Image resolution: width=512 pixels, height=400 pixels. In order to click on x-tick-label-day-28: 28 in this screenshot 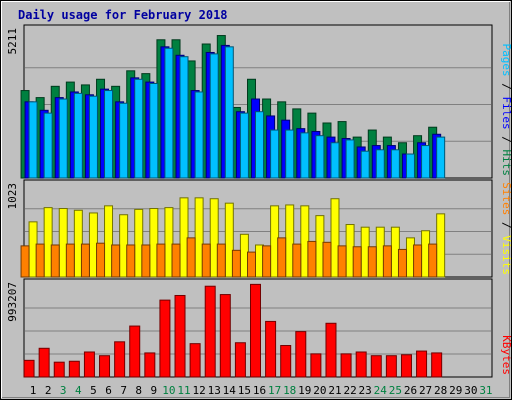, I will do `click(440, 390)`.